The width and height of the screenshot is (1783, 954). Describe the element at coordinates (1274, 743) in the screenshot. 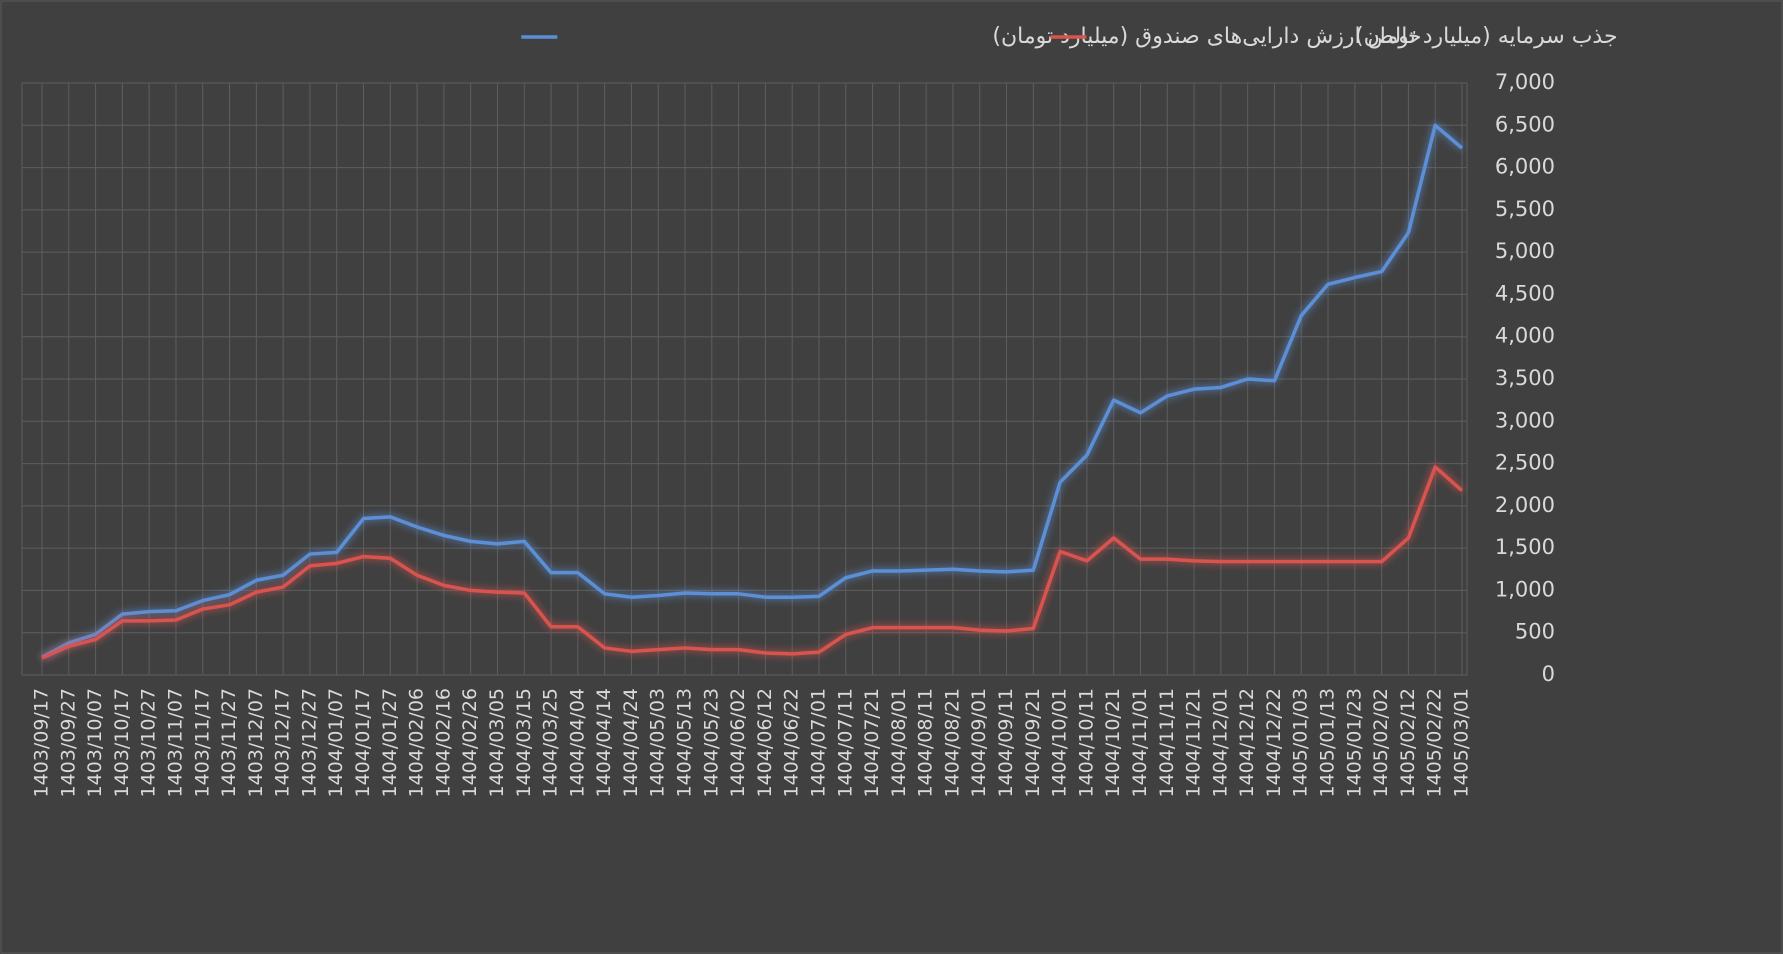

I see `x-tick-label: 1404/12/22` at that location.